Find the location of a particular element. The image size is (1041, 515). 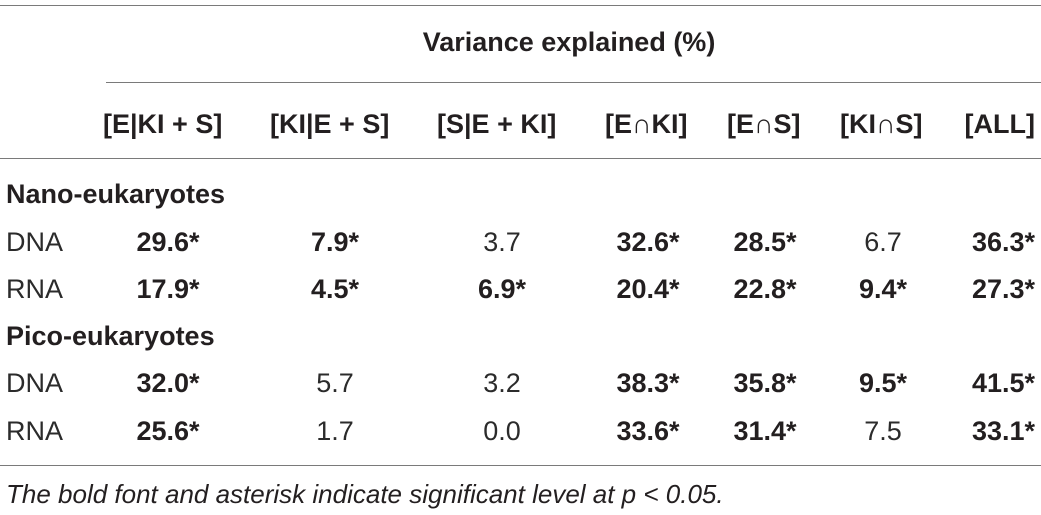

cell-value: 9.4* is located at coordinates (883, 289).